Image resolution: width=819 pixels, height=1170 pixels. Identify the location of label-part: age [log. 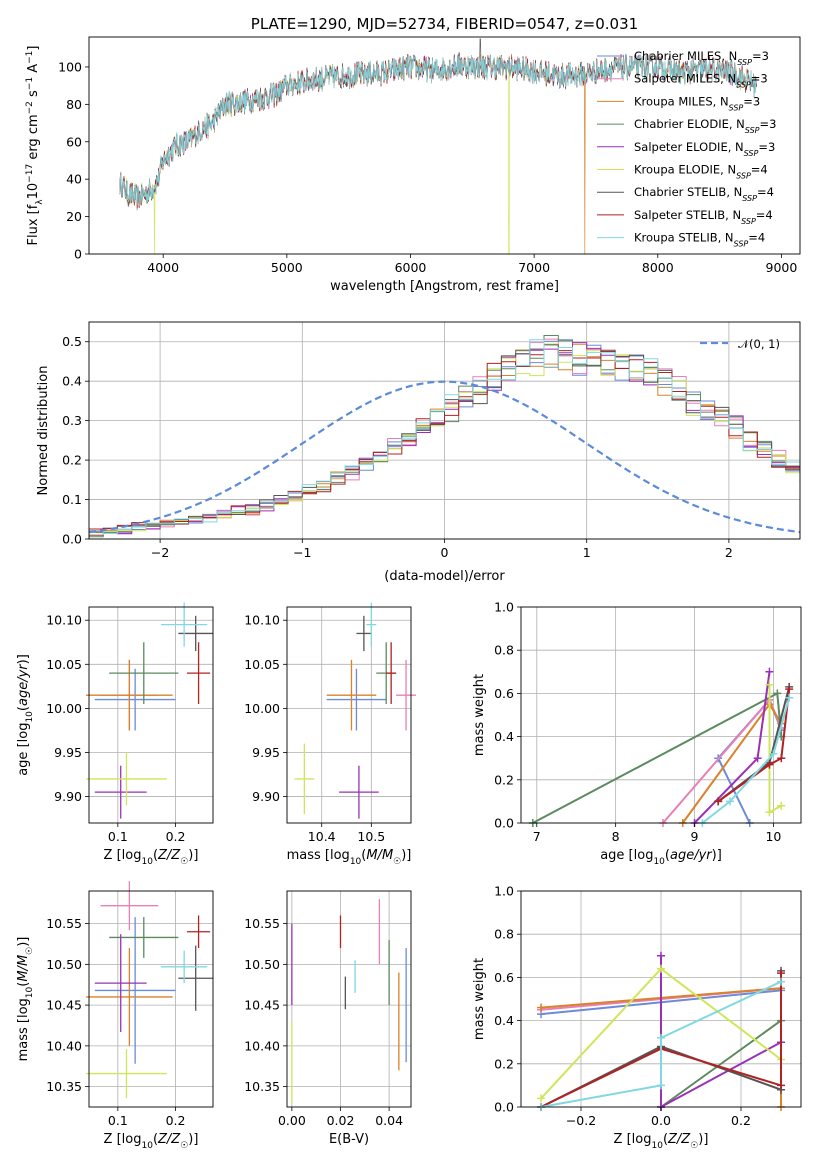
(23, 749).